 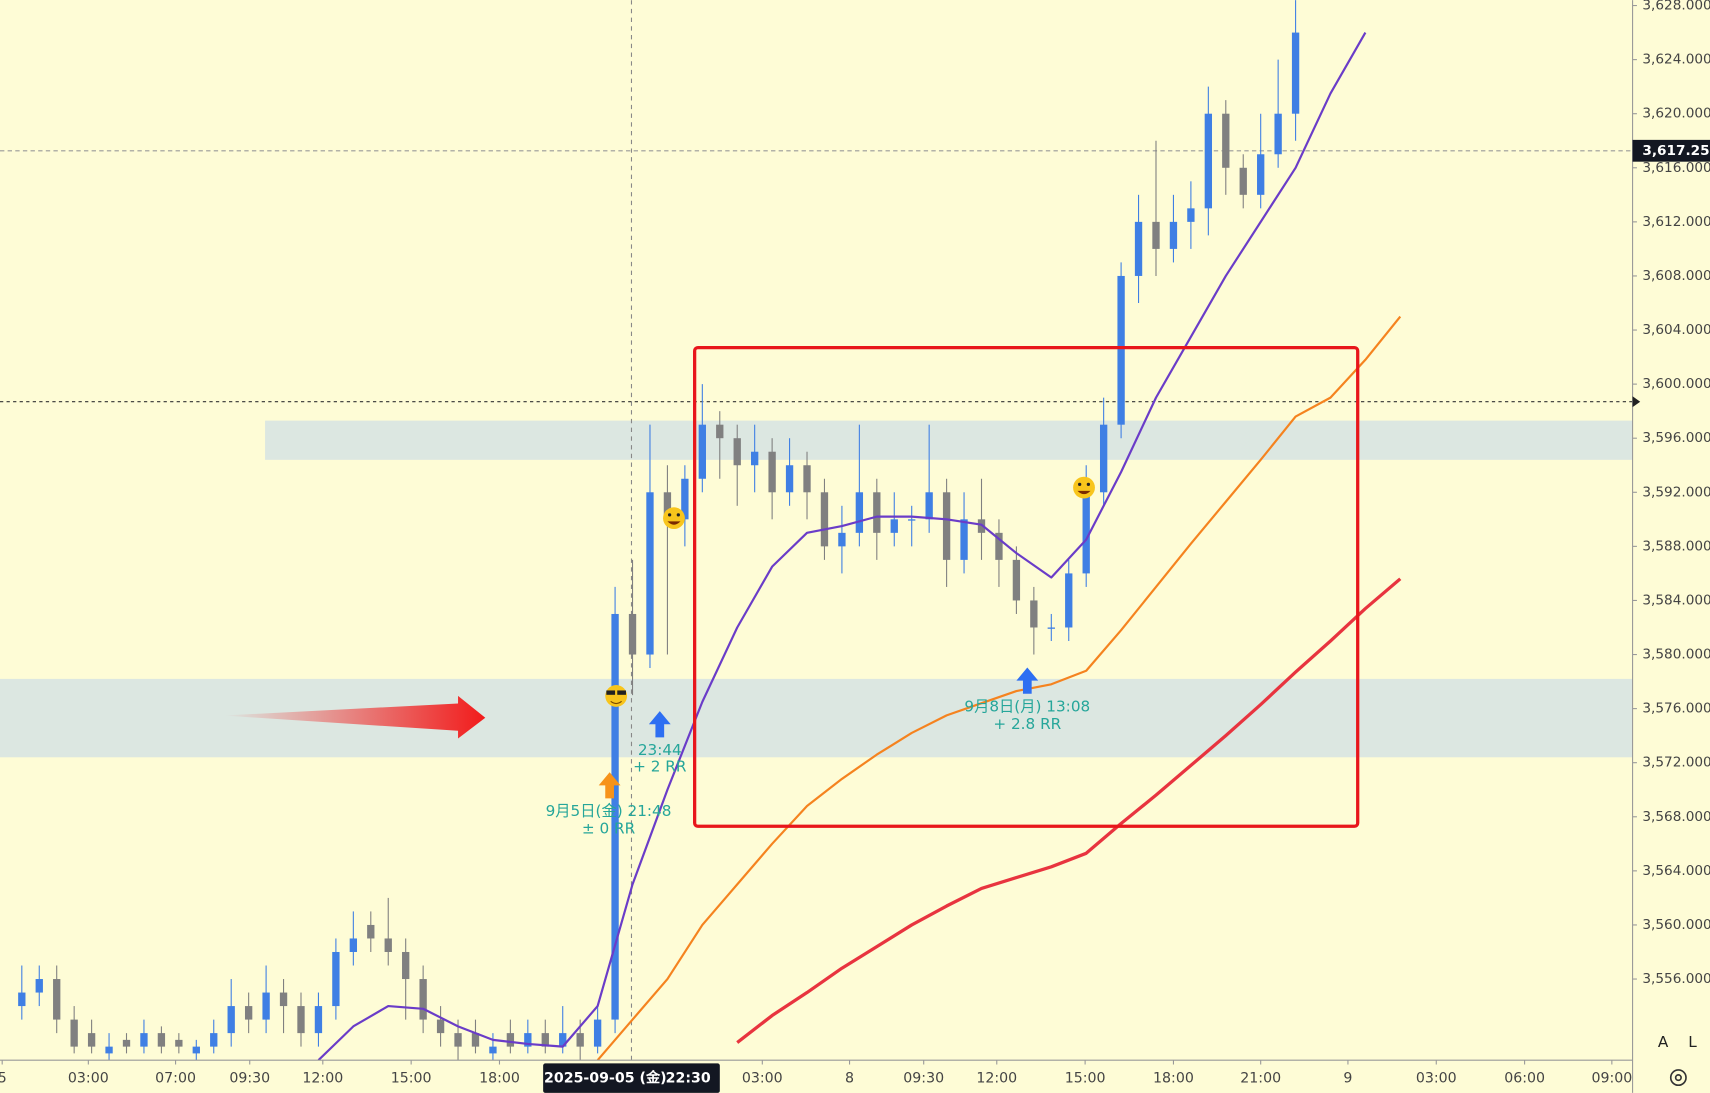 I want to click on x-tick-label: 06:00, so click(x=1524, y=1079).